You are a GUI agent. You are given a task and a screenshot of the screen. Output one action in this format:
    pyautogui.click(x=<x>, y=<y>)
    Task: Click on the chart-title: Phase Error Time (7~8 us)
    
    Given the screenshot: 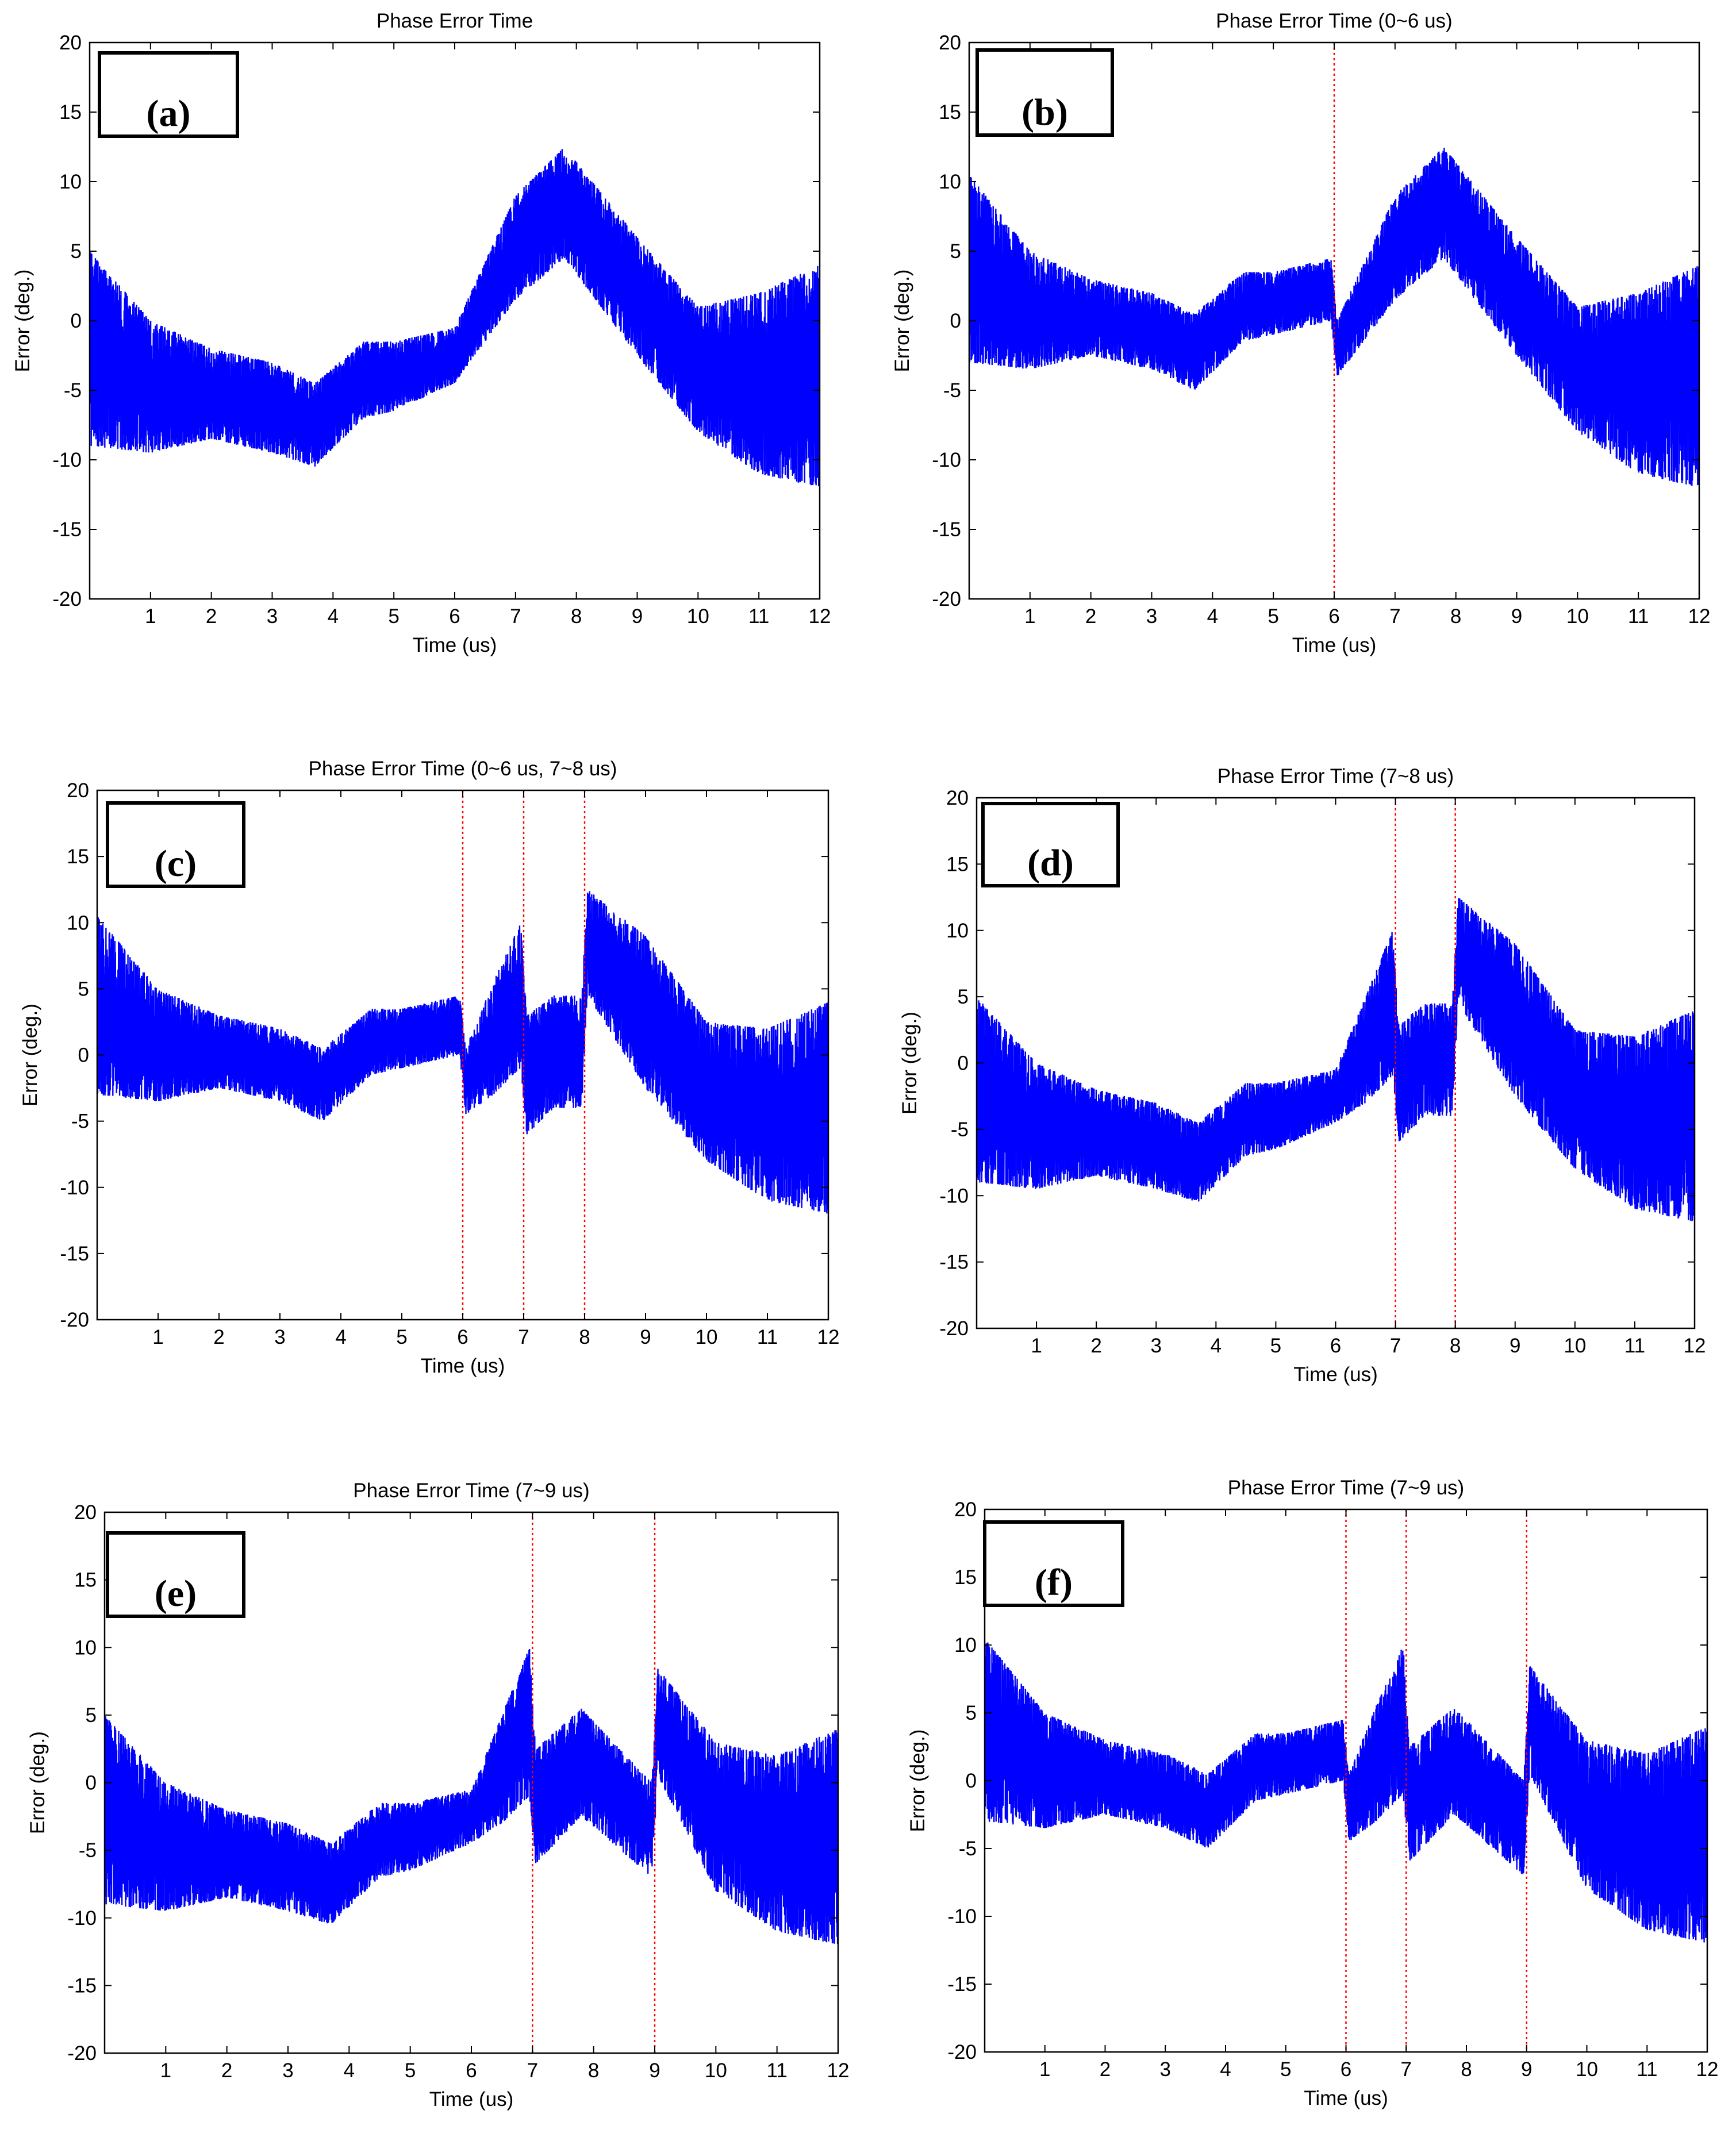 What is the action you would take?
    pyautogui.click(x=1335, y=776)
    